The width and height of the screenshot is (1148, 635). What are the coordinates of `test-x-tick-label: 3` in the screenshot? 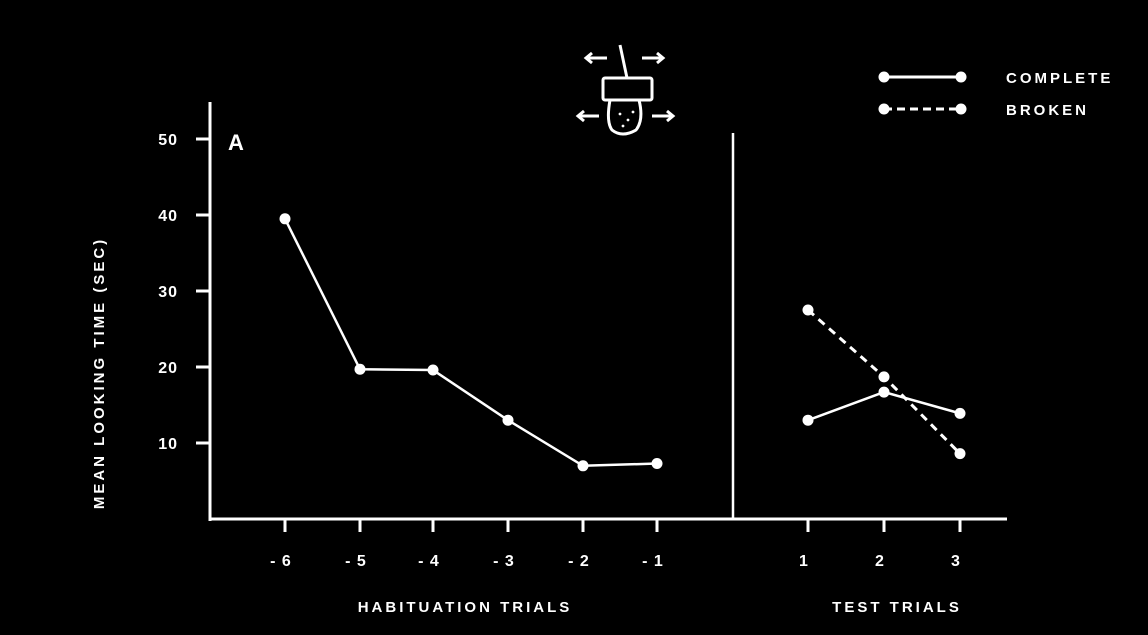 It's located at (956, 561).